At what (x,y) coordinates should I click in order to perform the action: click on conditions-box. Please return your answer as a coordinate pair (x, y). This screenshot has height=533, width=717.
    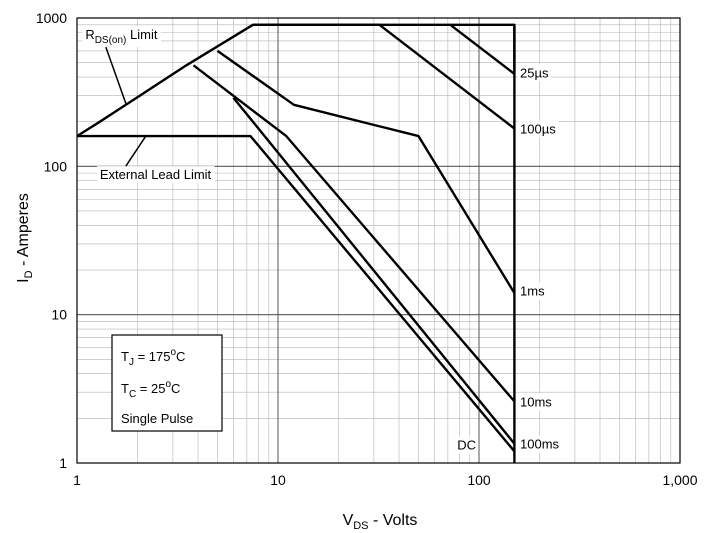
    Looking at the image, I should click on (167, 383).